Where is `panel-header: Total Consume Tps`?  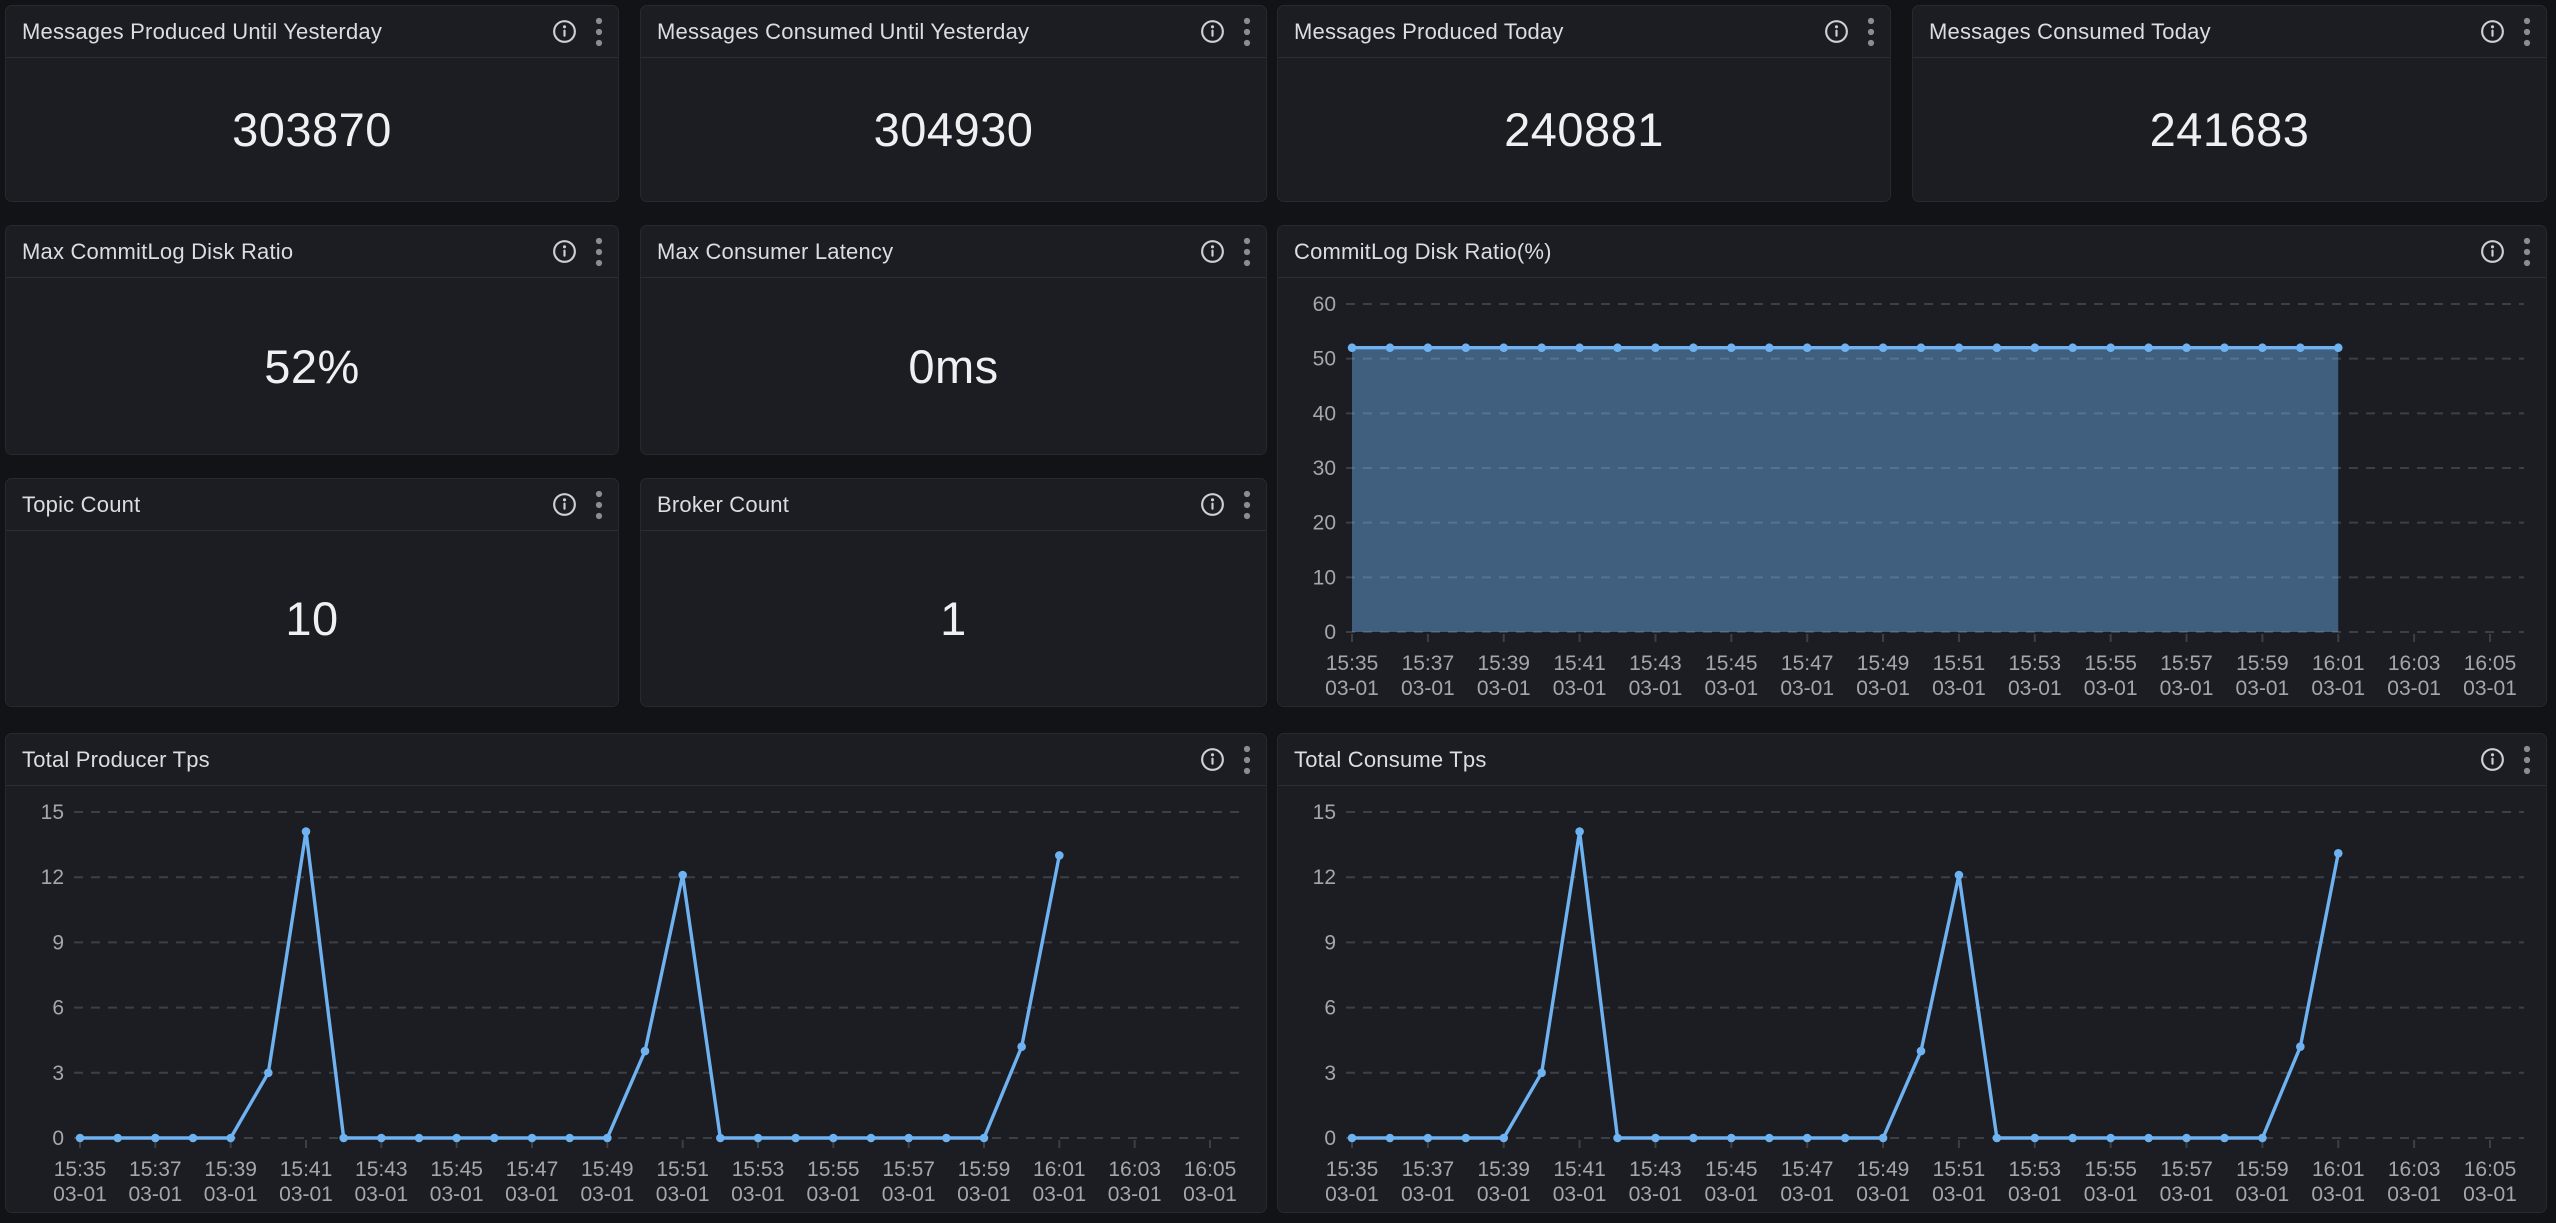
panel-header: Total Consume Tps is located at coordinates (1912, 760).